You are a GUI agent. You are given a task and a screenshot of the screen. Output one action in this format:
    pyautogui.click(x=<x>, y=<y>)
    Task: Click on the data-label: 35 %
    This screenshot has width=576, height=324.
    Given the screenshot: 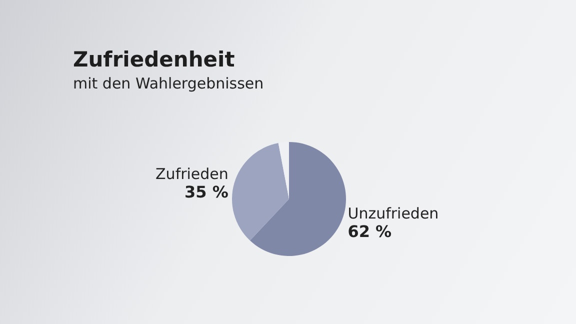 What is the action you would take?
    pyautogui.click(x=206, y=192)
    